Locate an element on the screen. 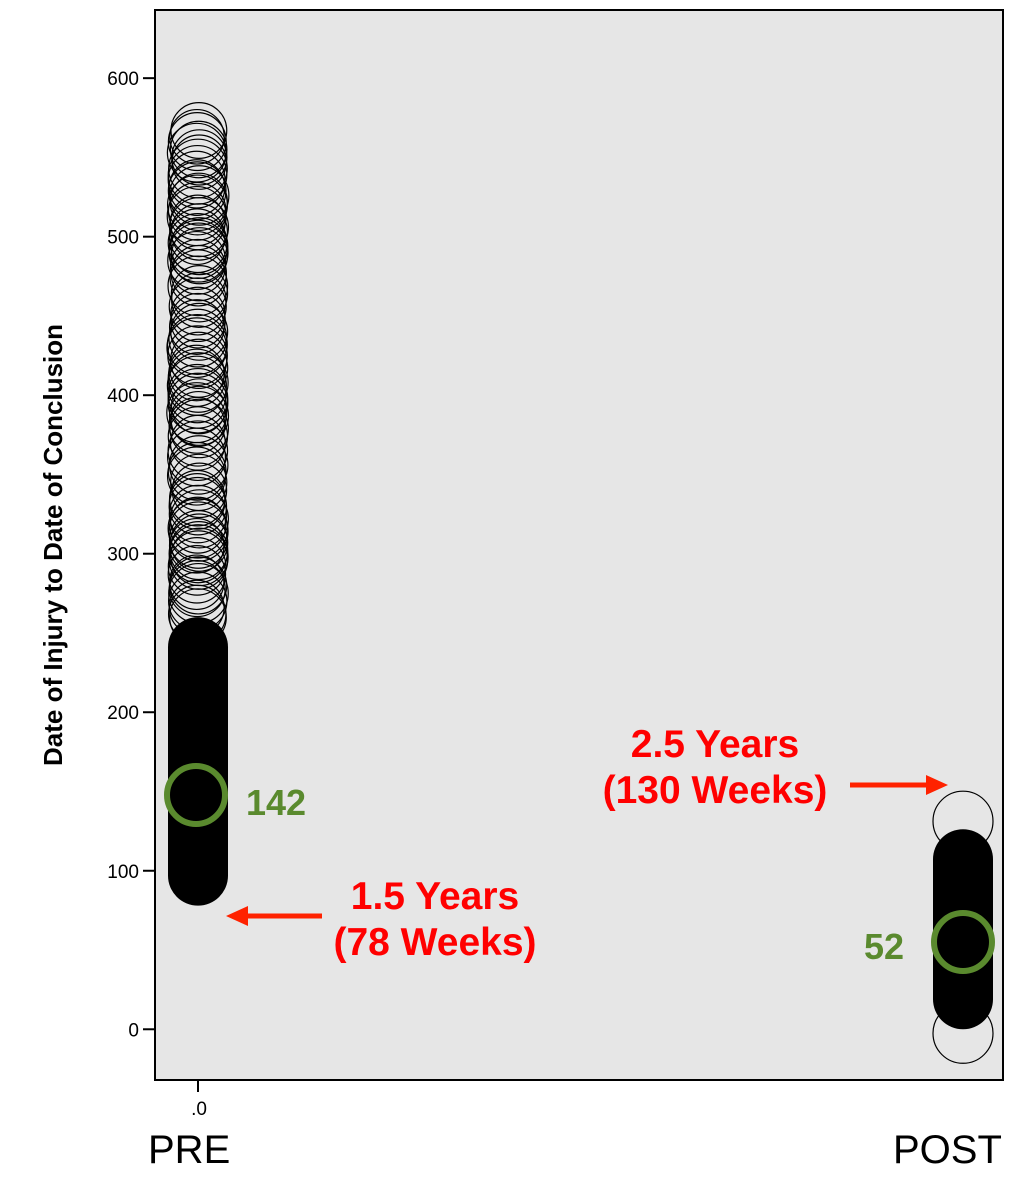 The width and height of the screenshot is (1025, 1182). y-tick-label: 0 is located at coordinates (133, 1030).